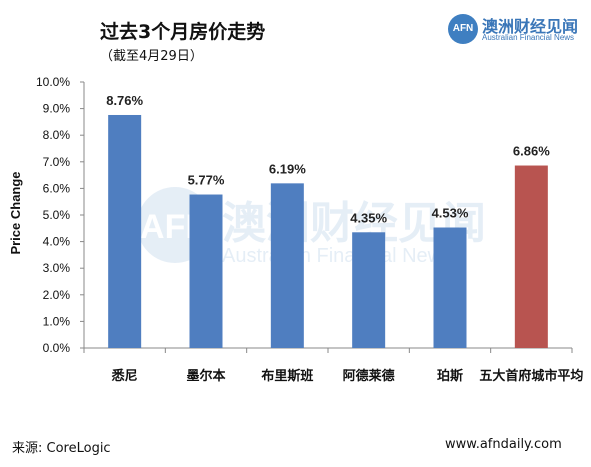  I want to click on data-label: 6.86%, so click(531, 151).